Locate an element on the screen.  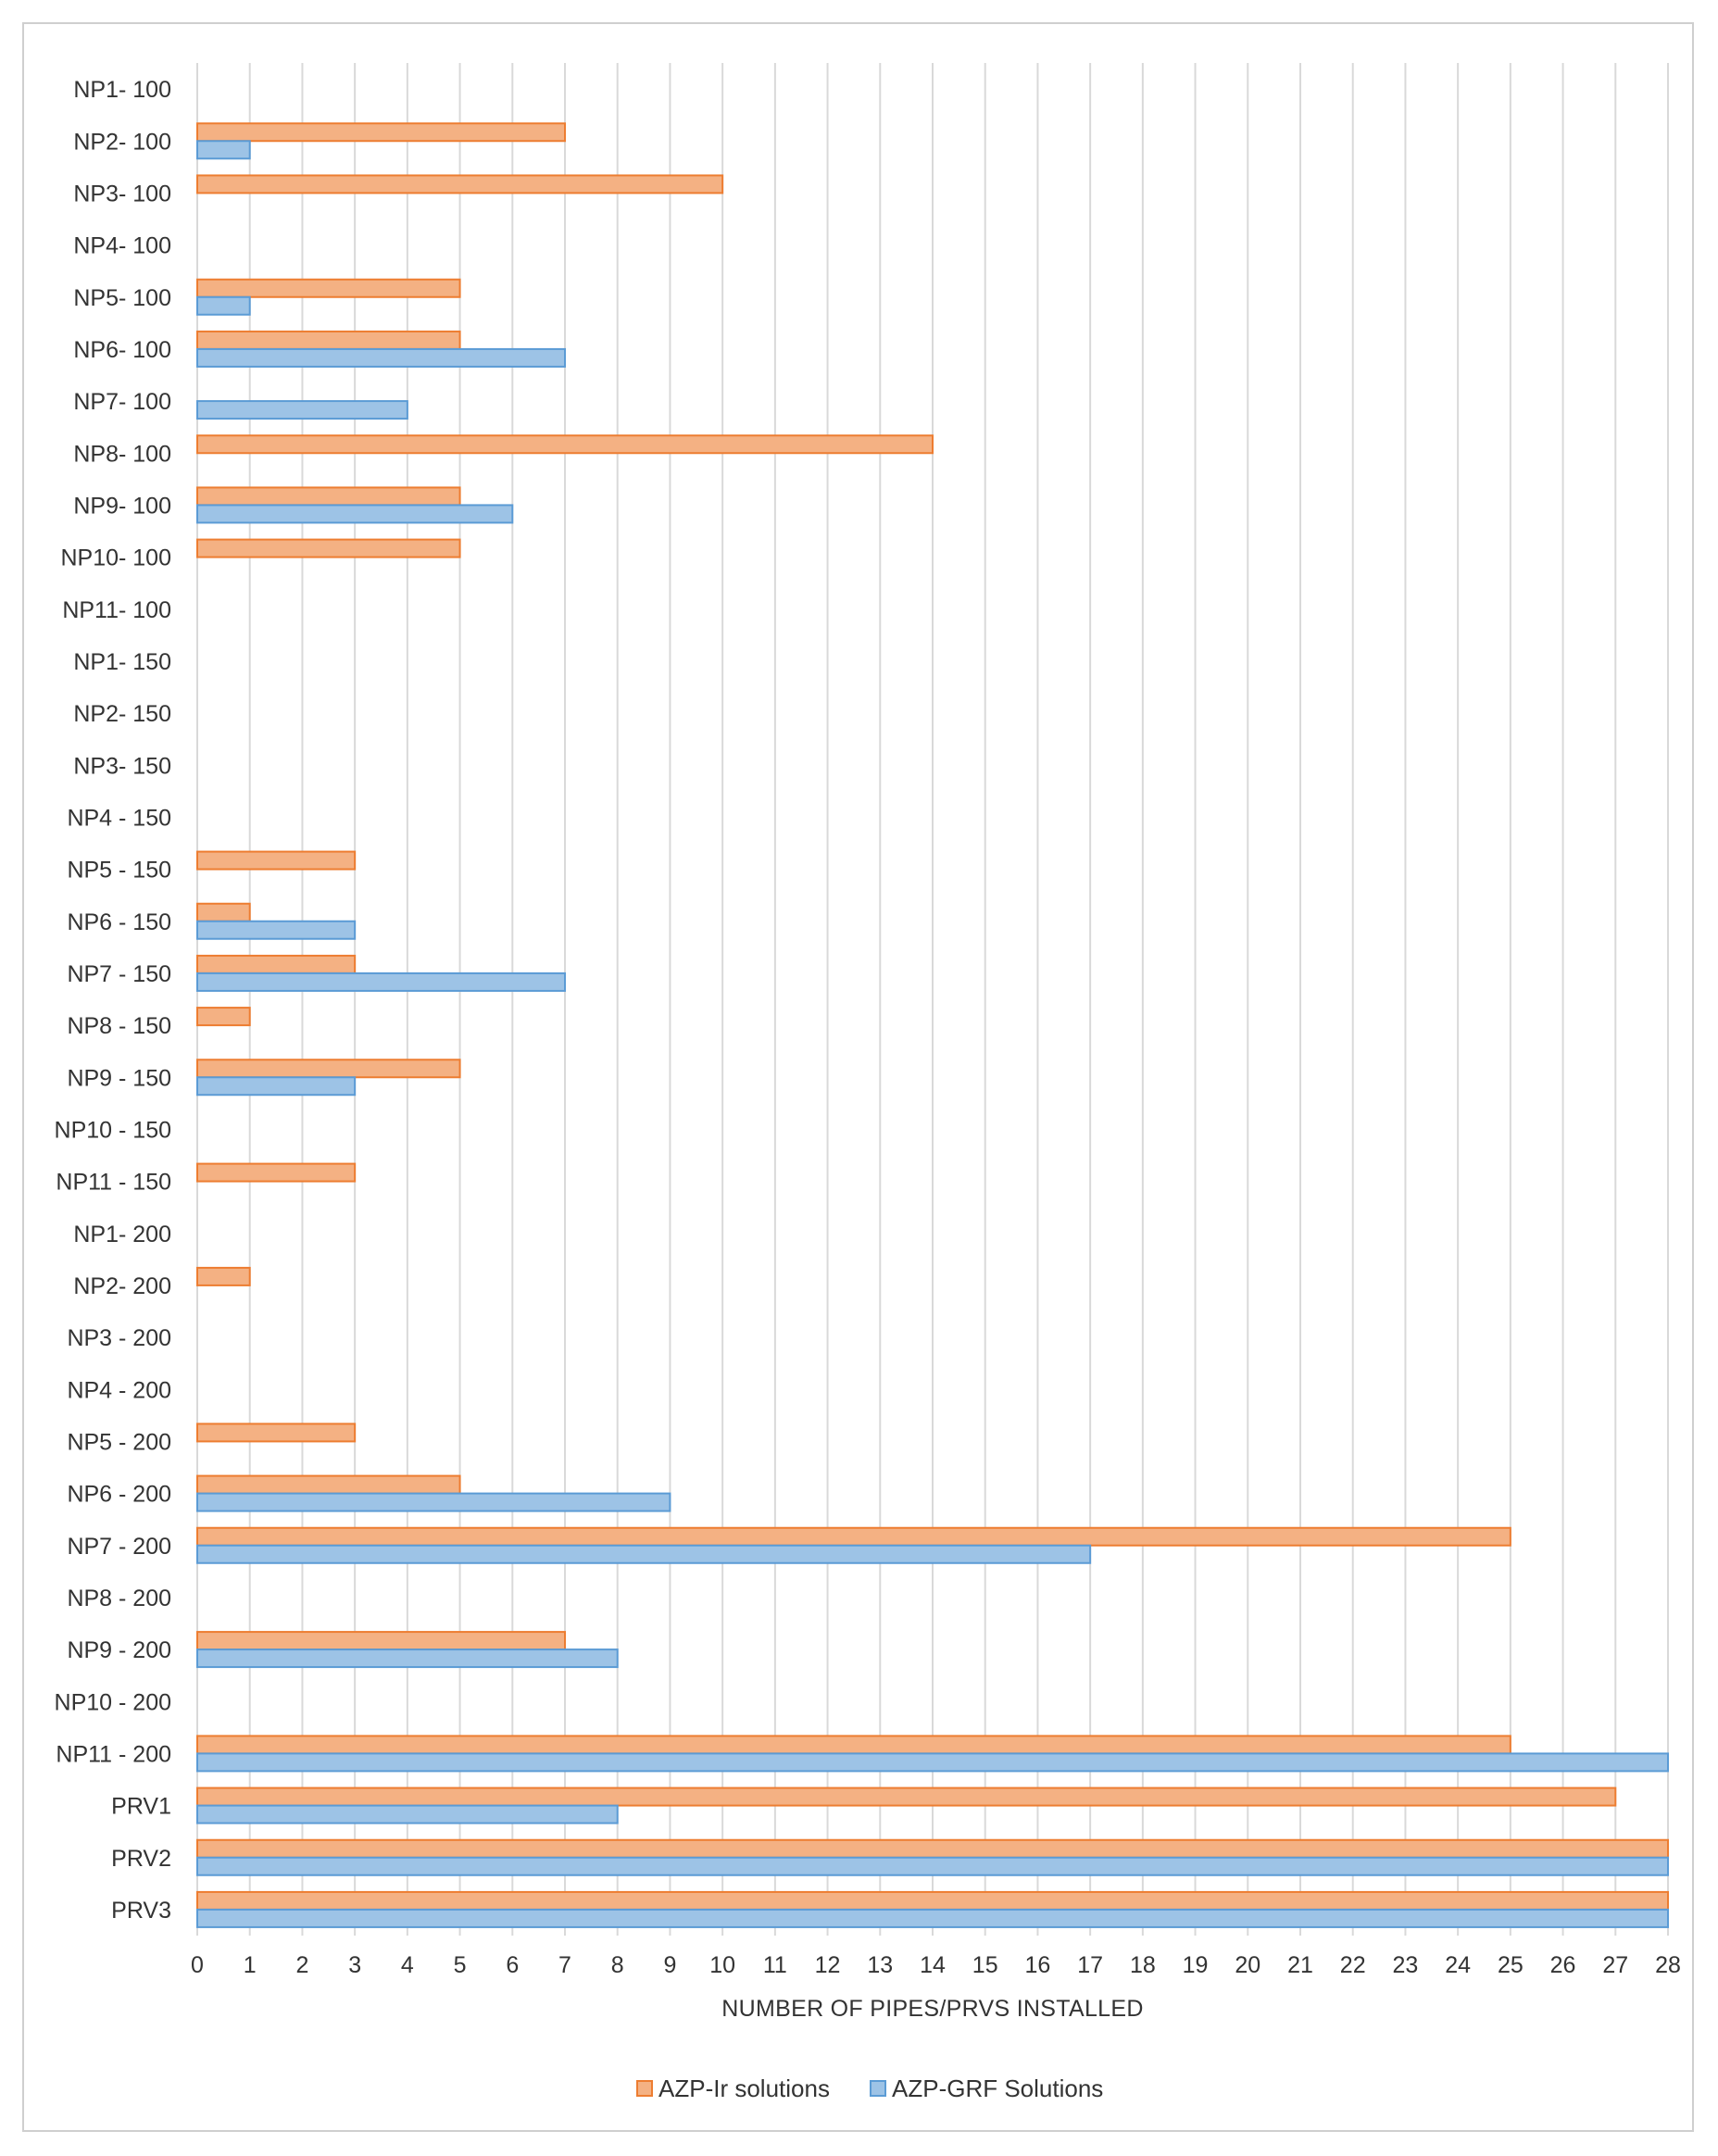
x-tick-label: 28 is located at coordinates (1668, 1965).